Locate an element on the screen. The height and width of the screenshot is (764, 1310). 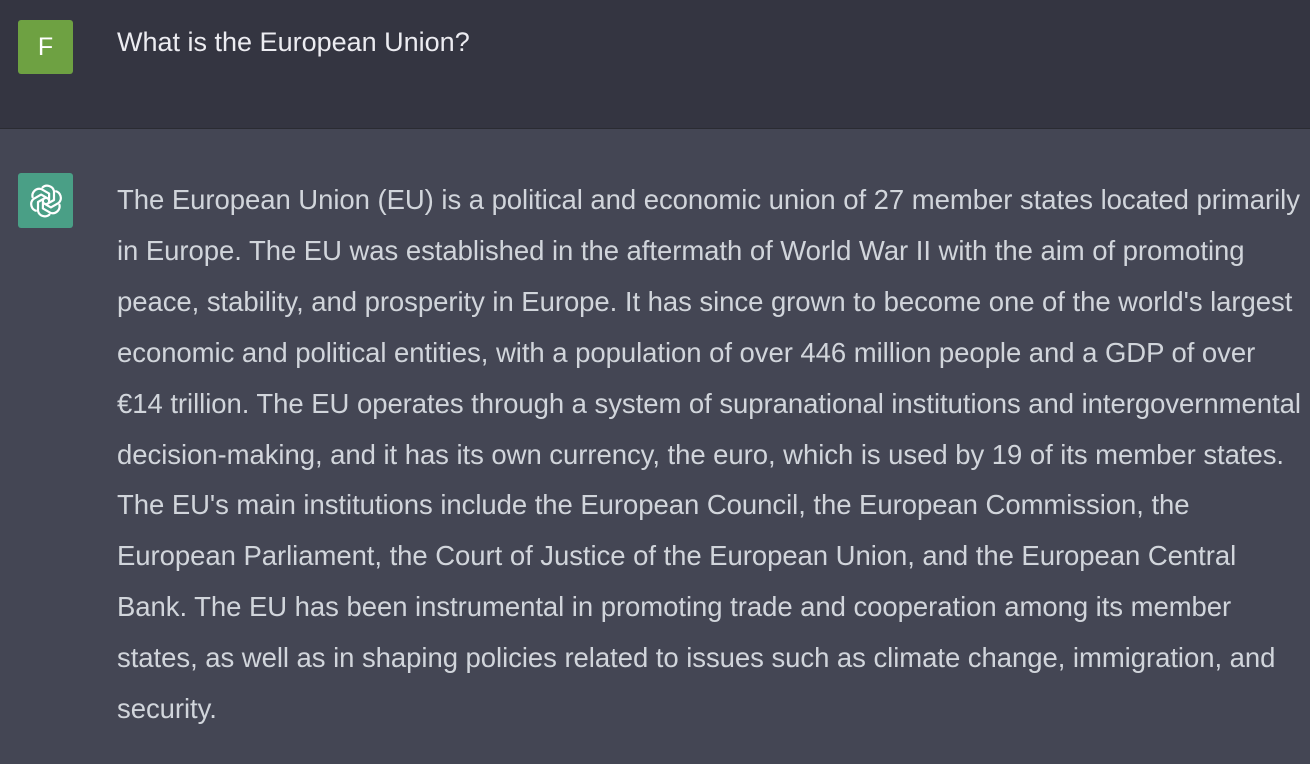
openai-logo-icon is located at coordinates (45, 200).